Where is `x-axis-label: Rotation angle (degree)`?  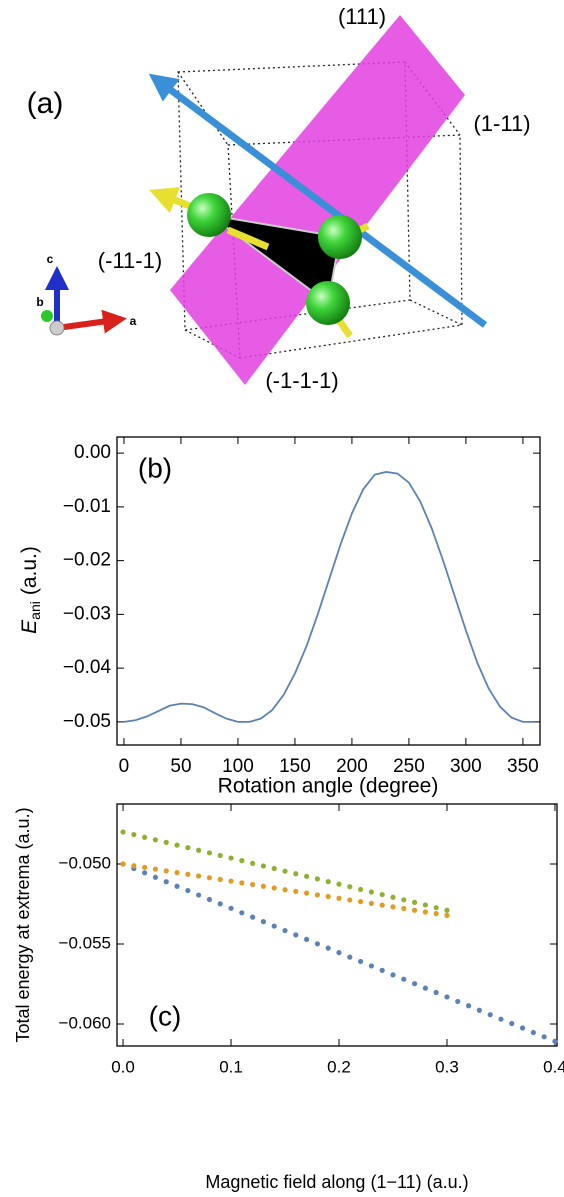 x-axis-label: Rotation angle (degree) is located at coordinates (328, 786).